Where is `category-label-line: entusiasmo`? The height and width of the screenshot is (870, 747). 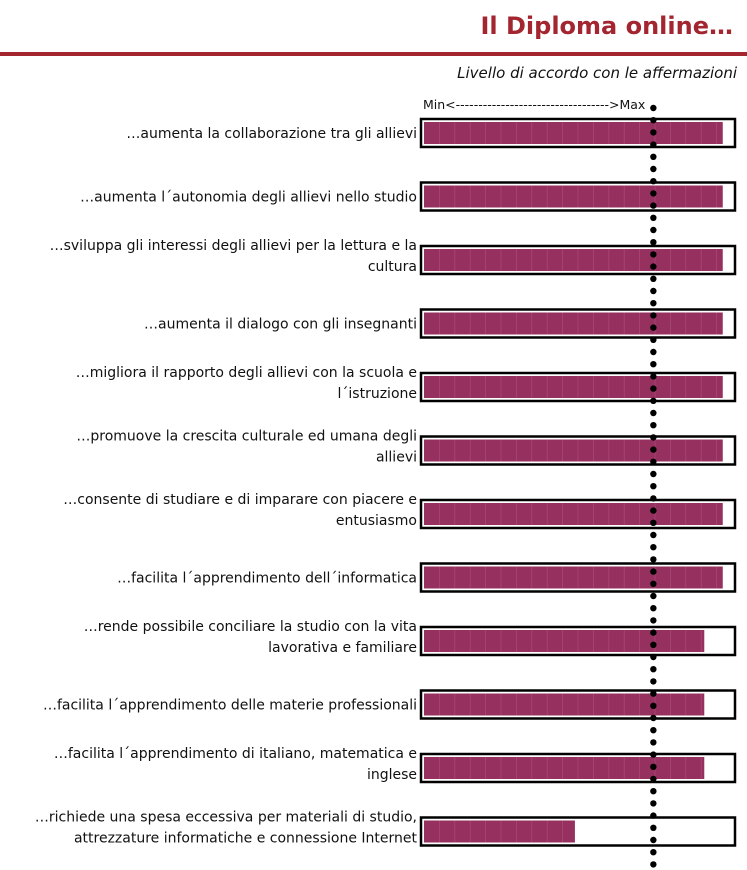 category-label-line: entusiasmo is located at coordinates (376, 521).